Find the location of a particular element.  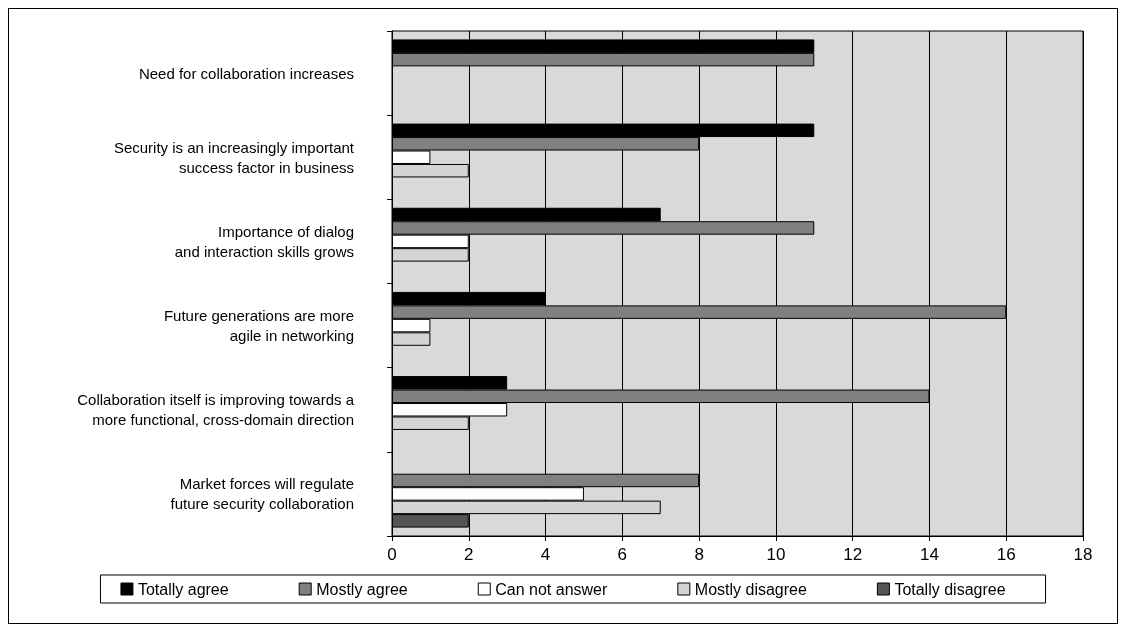

x-tick-label: 4 is located at coordinates (545, 554).